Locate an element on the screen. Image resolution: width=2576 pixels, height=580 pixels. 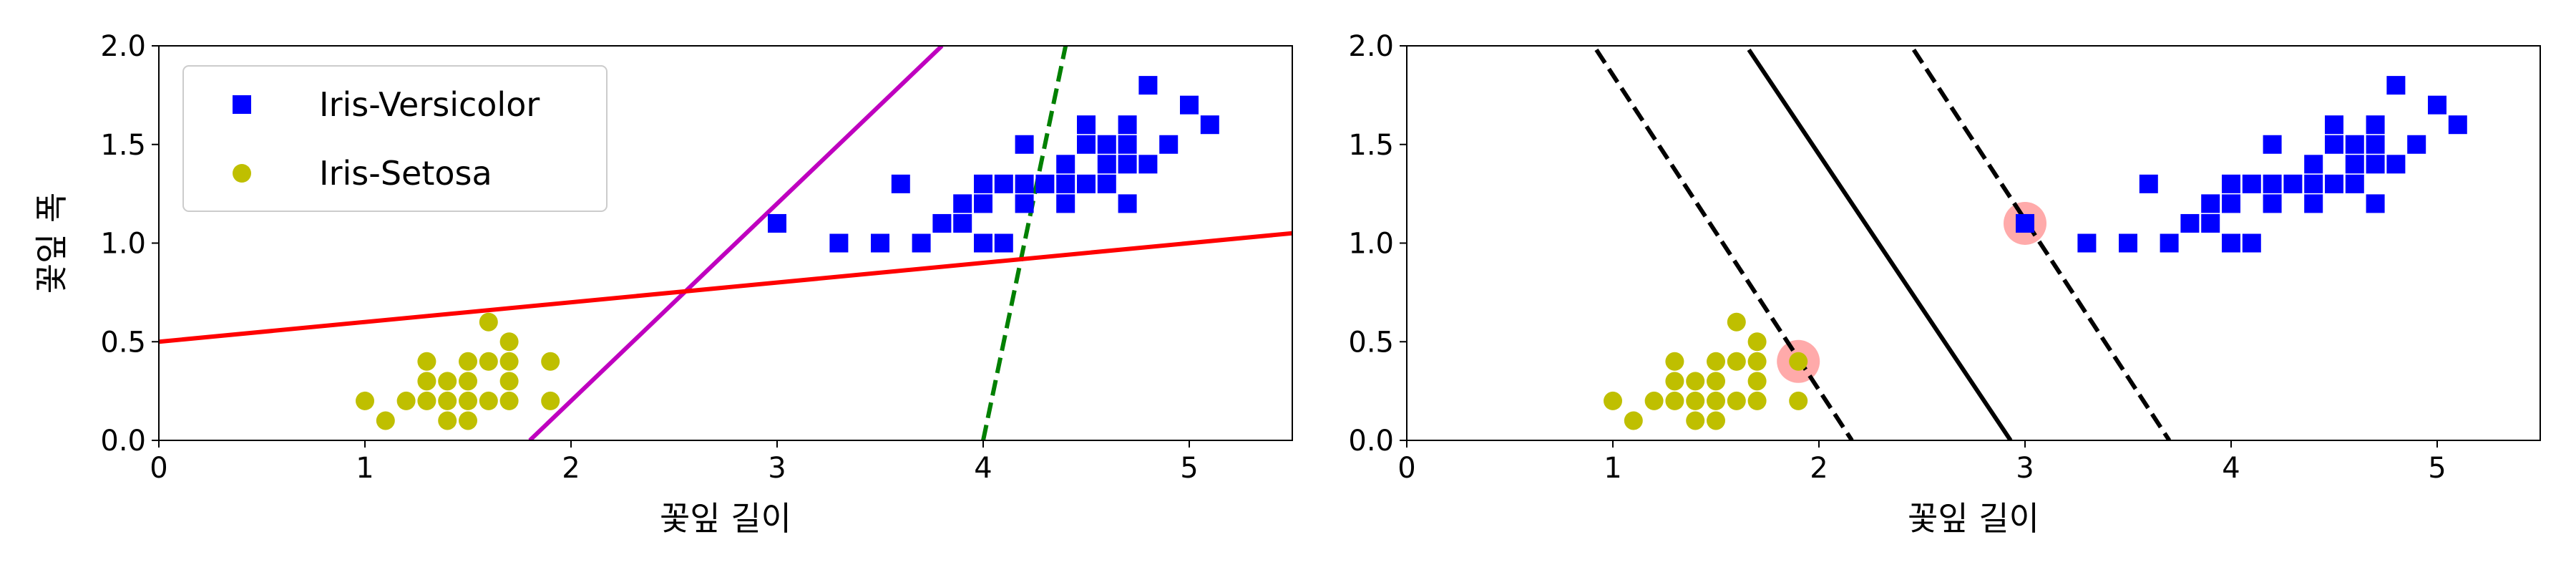
y-tick-label: 2.0 is located at coordinates (123, 46).